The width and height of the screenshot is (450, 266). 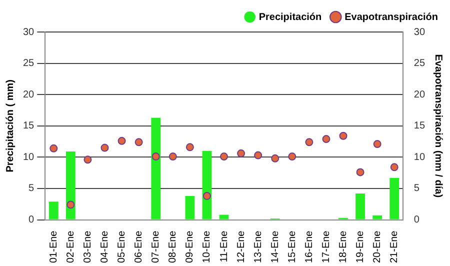 I want to click on x-tick-label: 21-Ene, so click(x=394, y=247).